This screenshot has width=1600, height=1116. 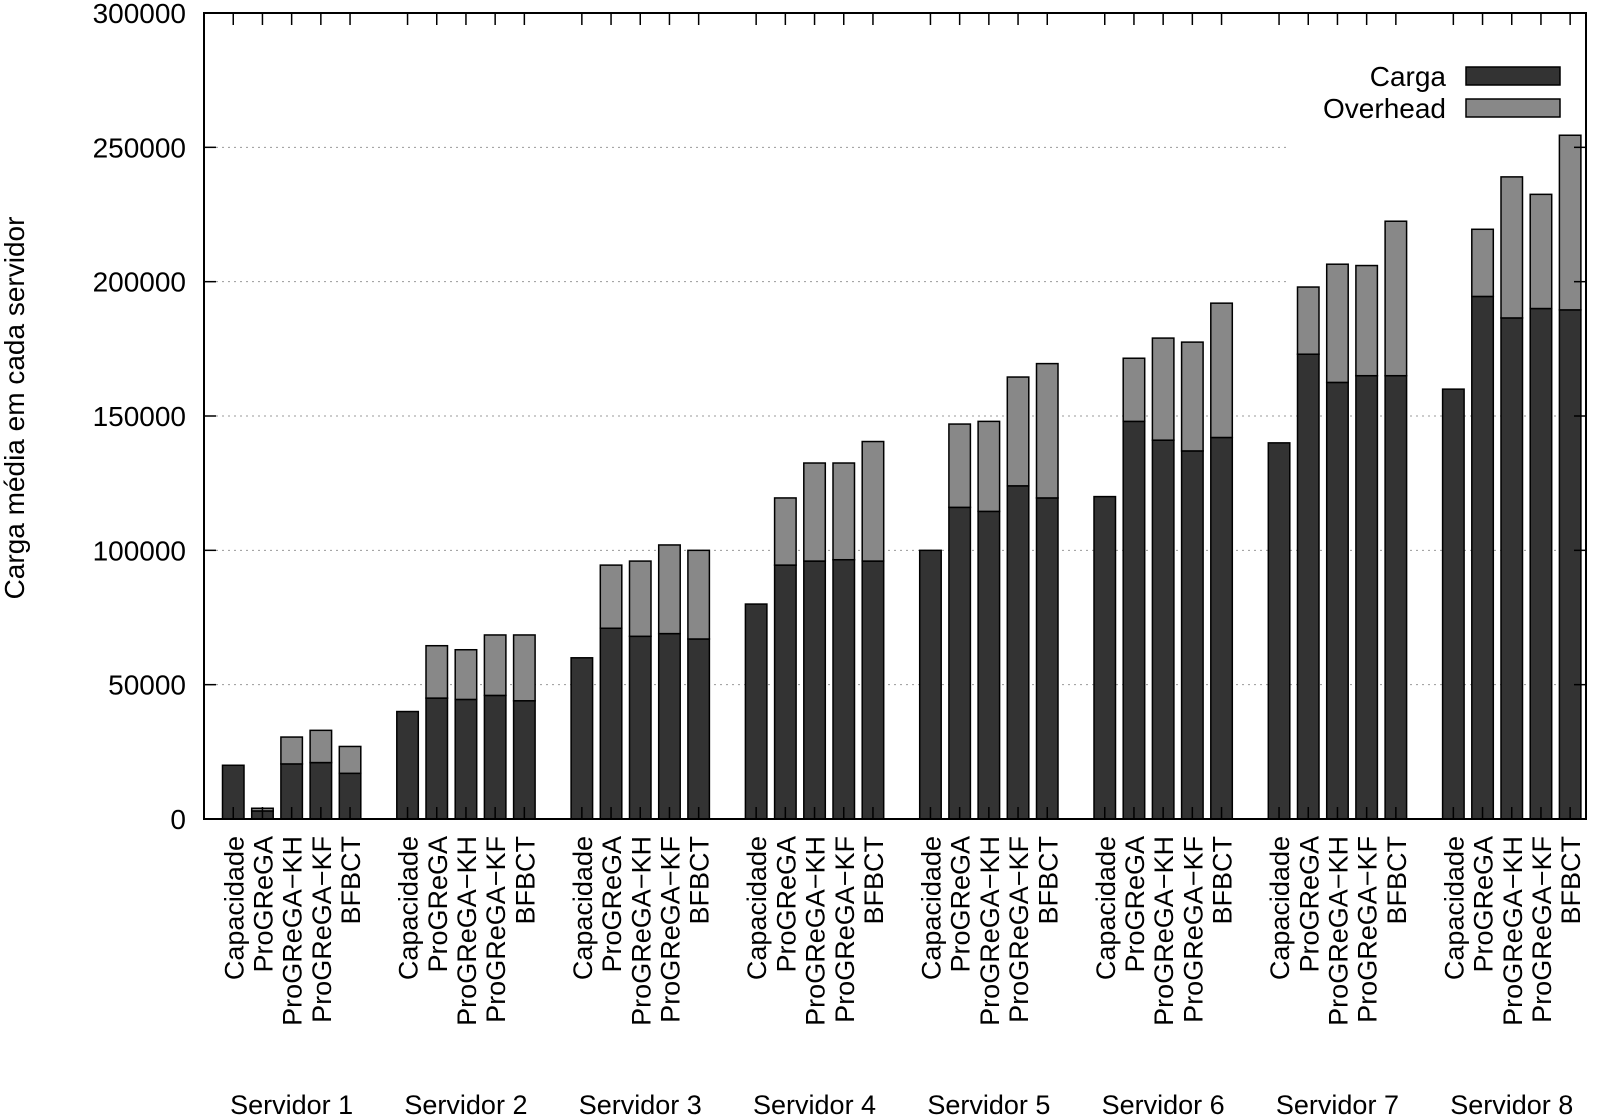 I want to click on legend-label-carga: Carga, so click(x=1408, y=76).